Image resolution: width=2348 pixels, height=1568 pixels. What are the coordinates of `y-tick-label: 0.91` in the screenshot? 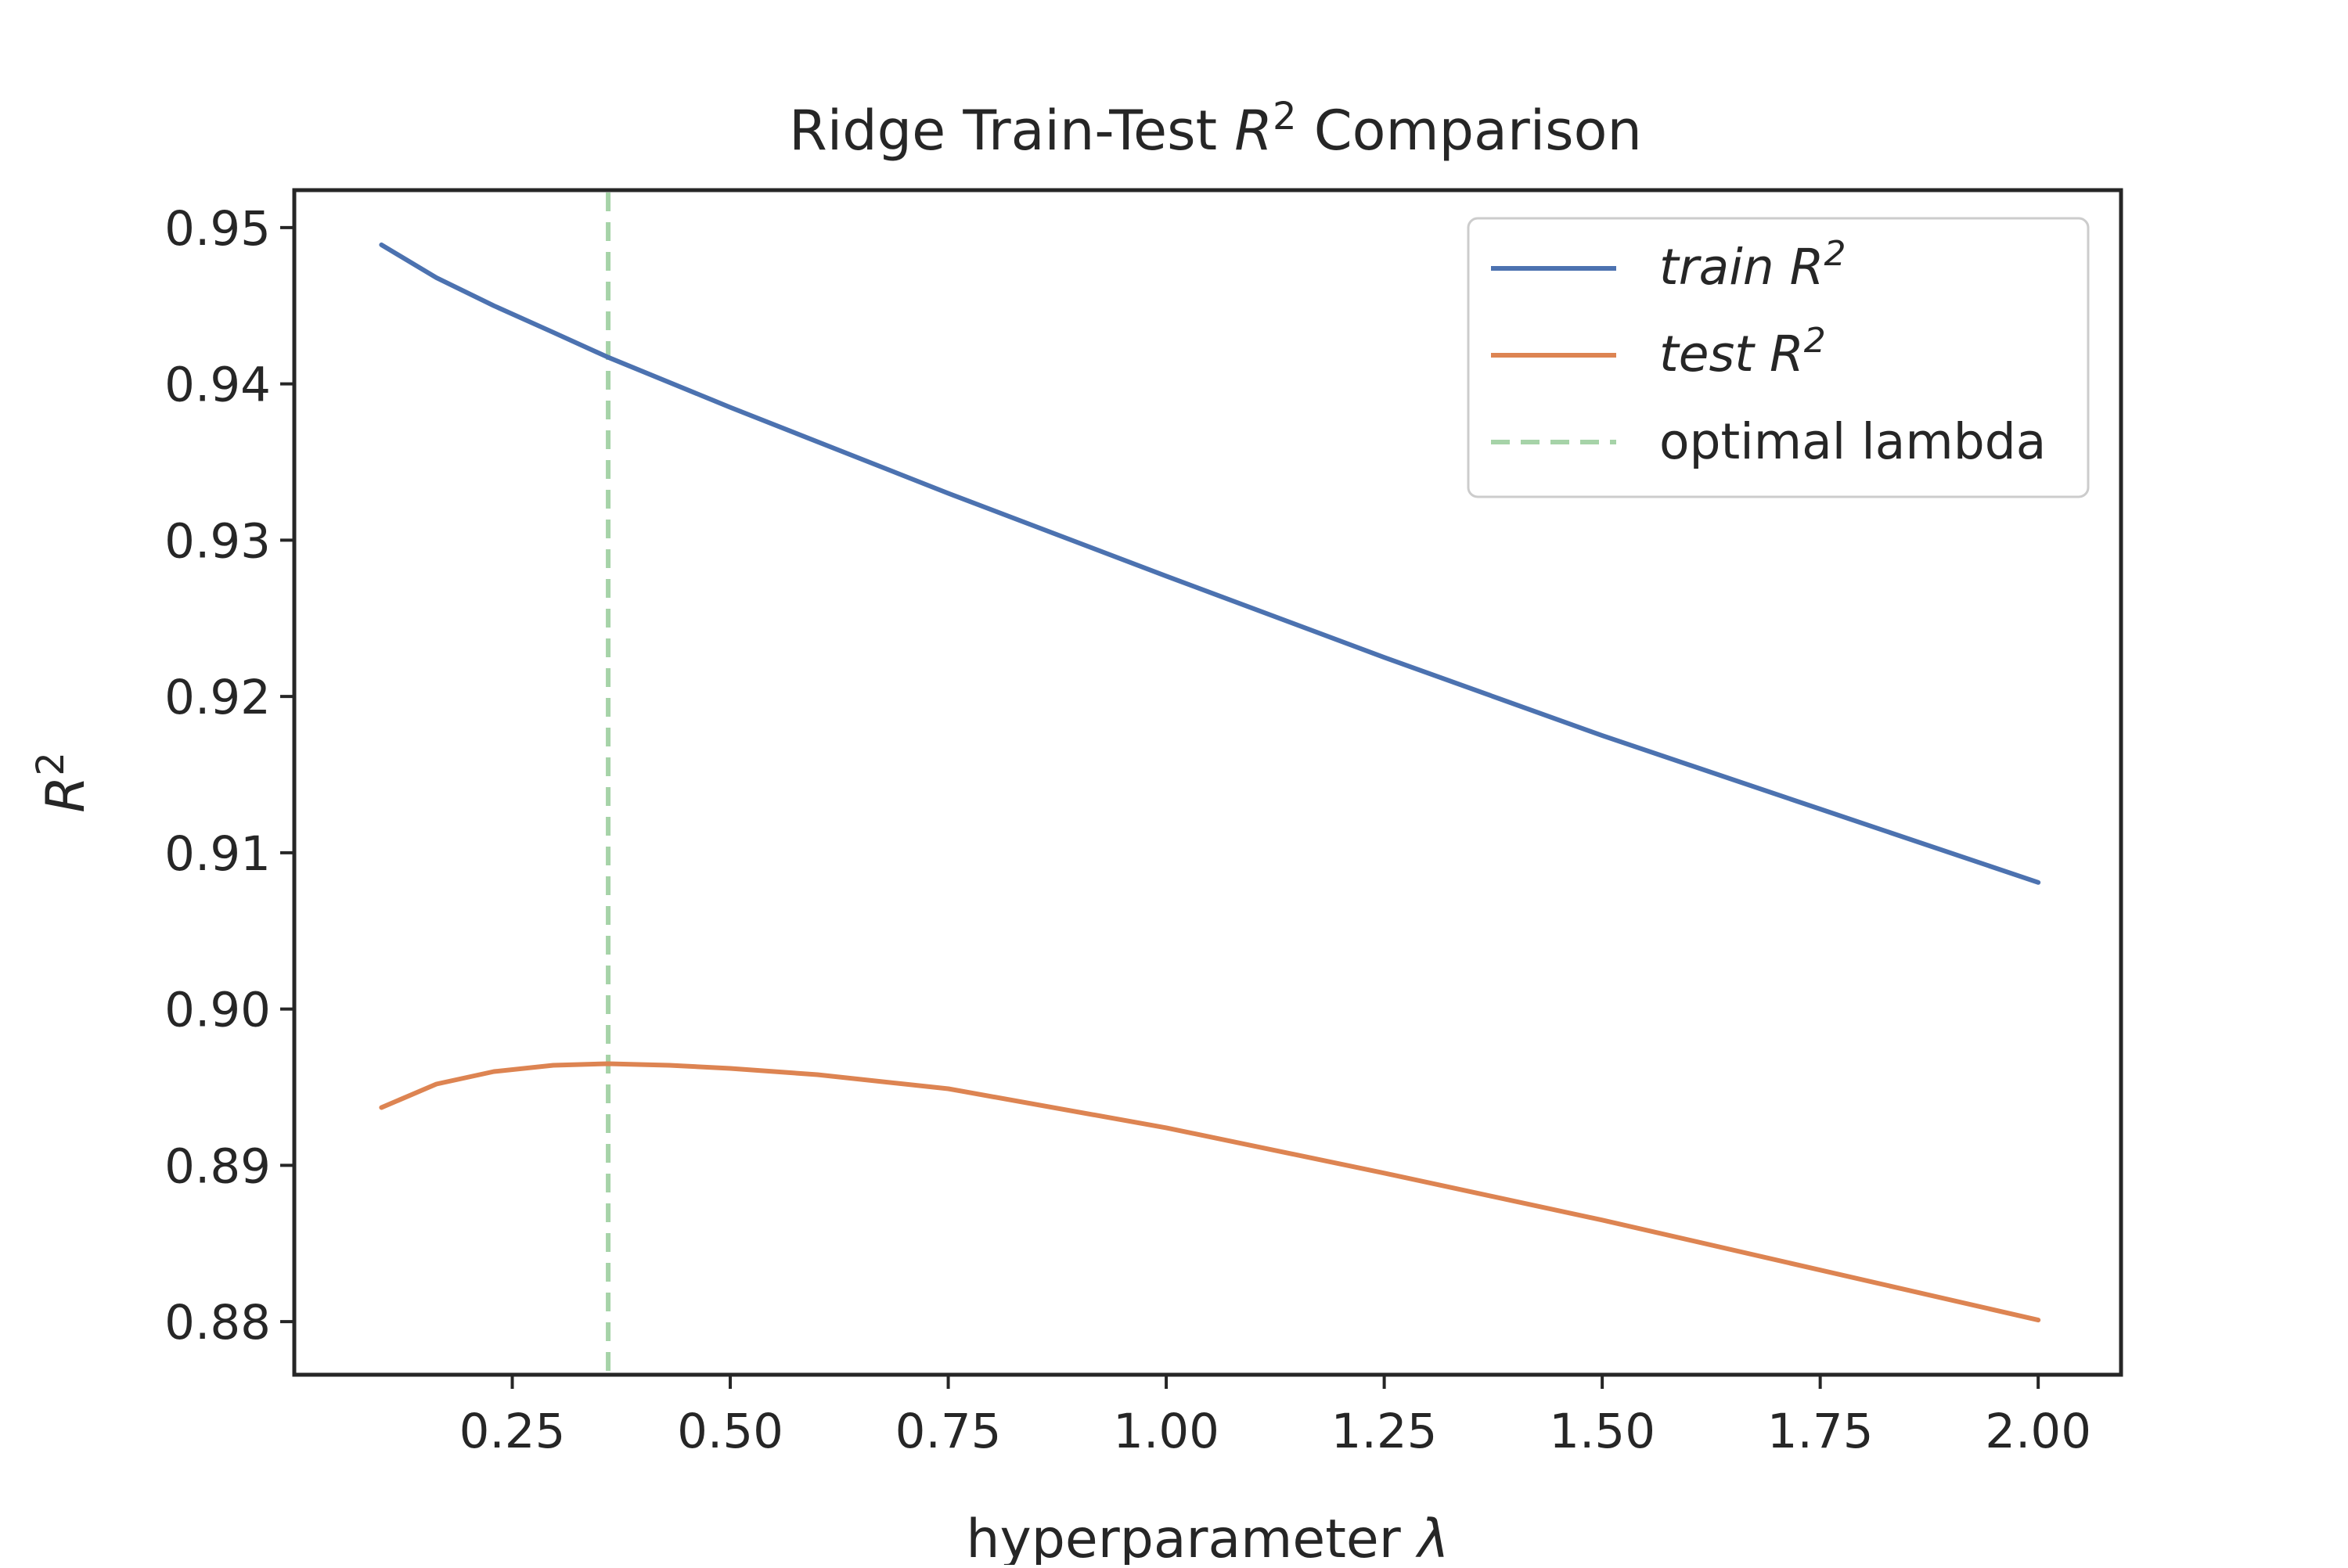 It's located at (217, 854).